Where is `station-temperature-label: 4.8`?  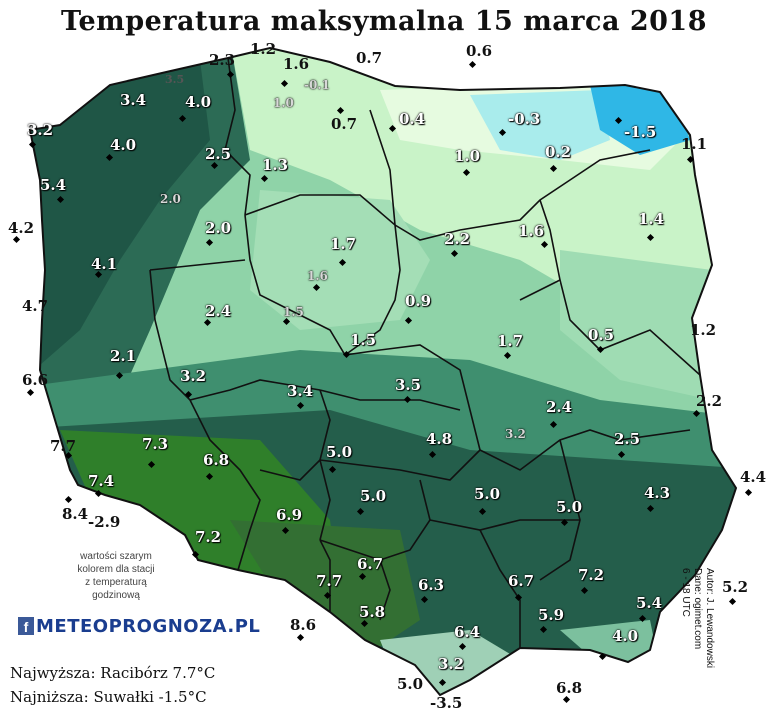 station-temperature-label: 4.8 is located at coordinates (439, 439).